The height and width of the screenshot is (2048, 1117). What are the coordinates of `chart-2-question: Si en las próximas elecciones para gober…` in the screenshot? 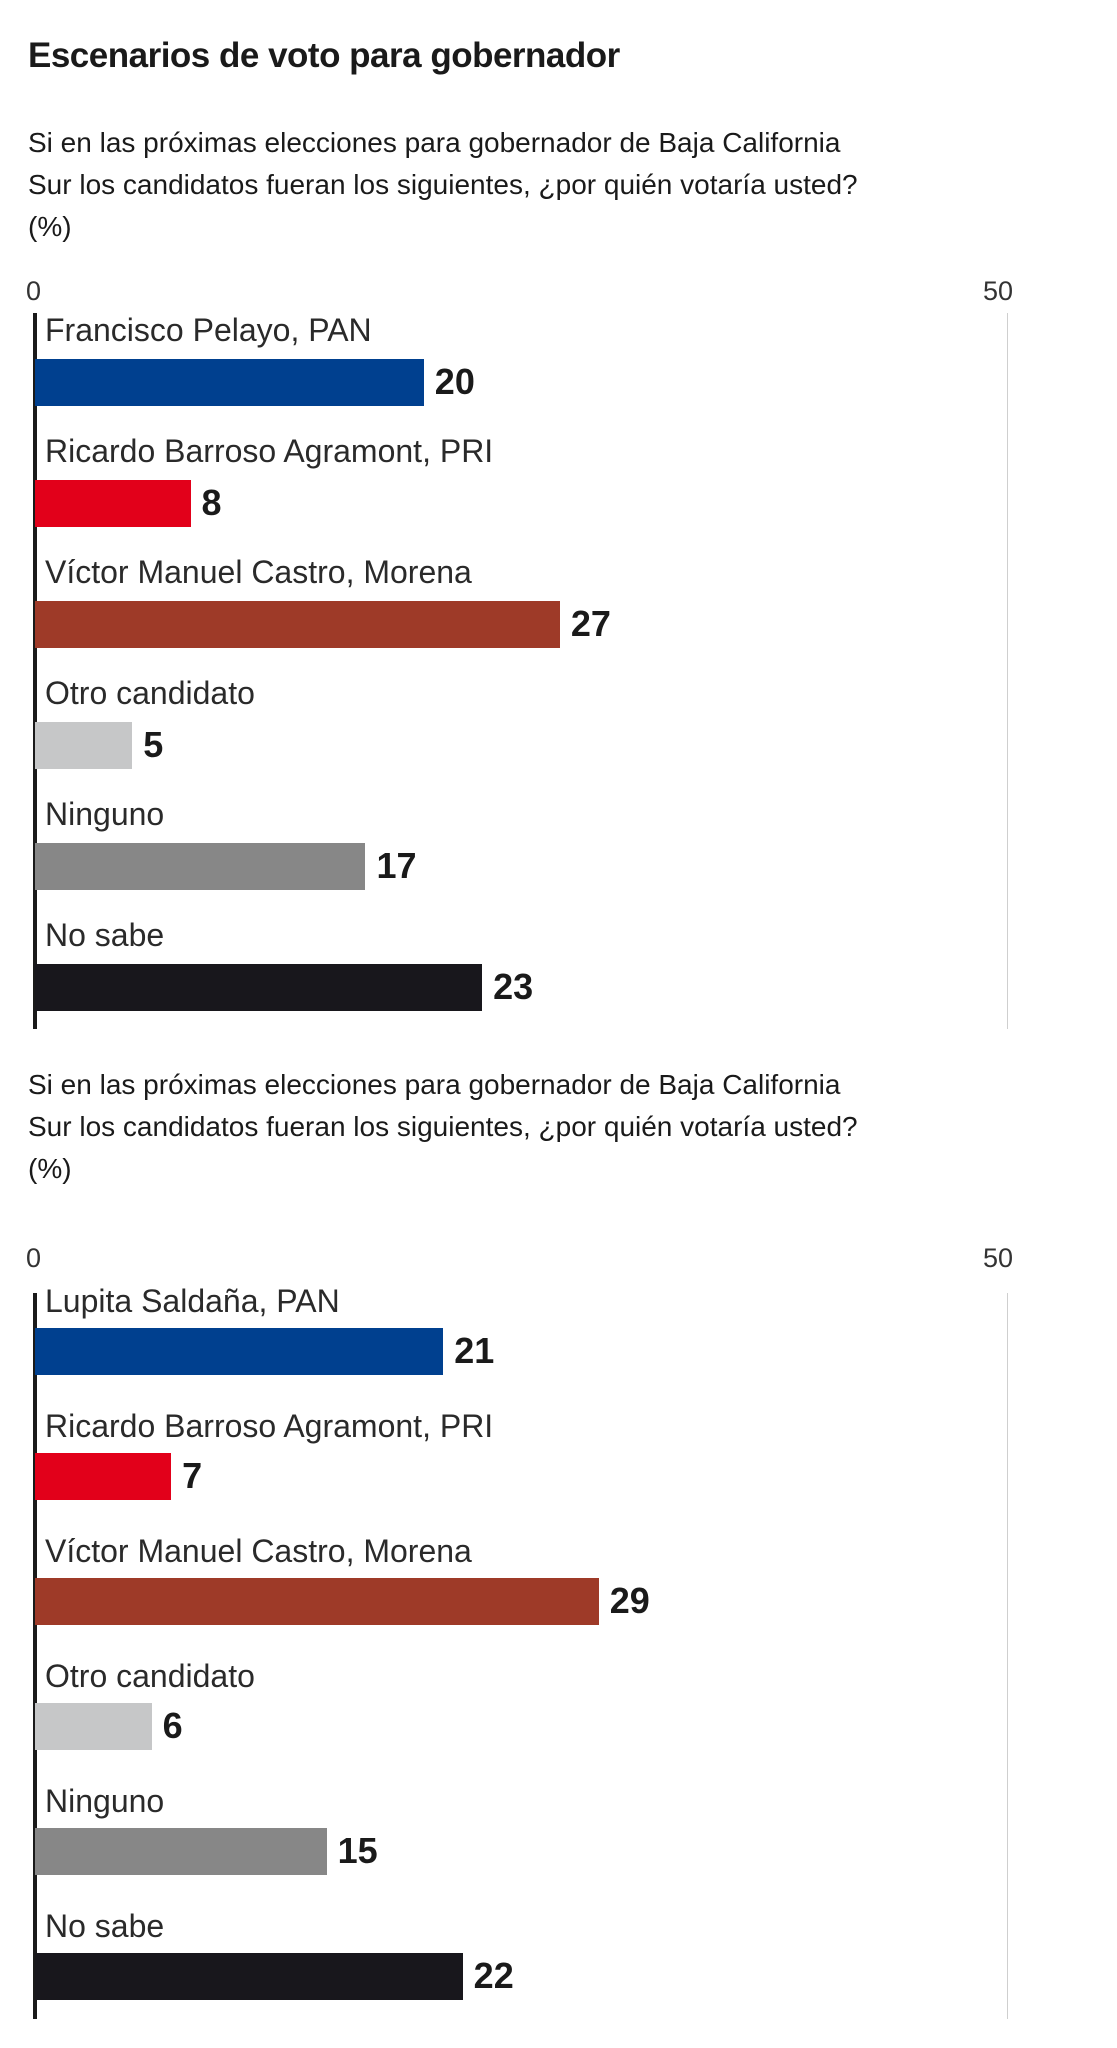 It's located at (548, 1127).